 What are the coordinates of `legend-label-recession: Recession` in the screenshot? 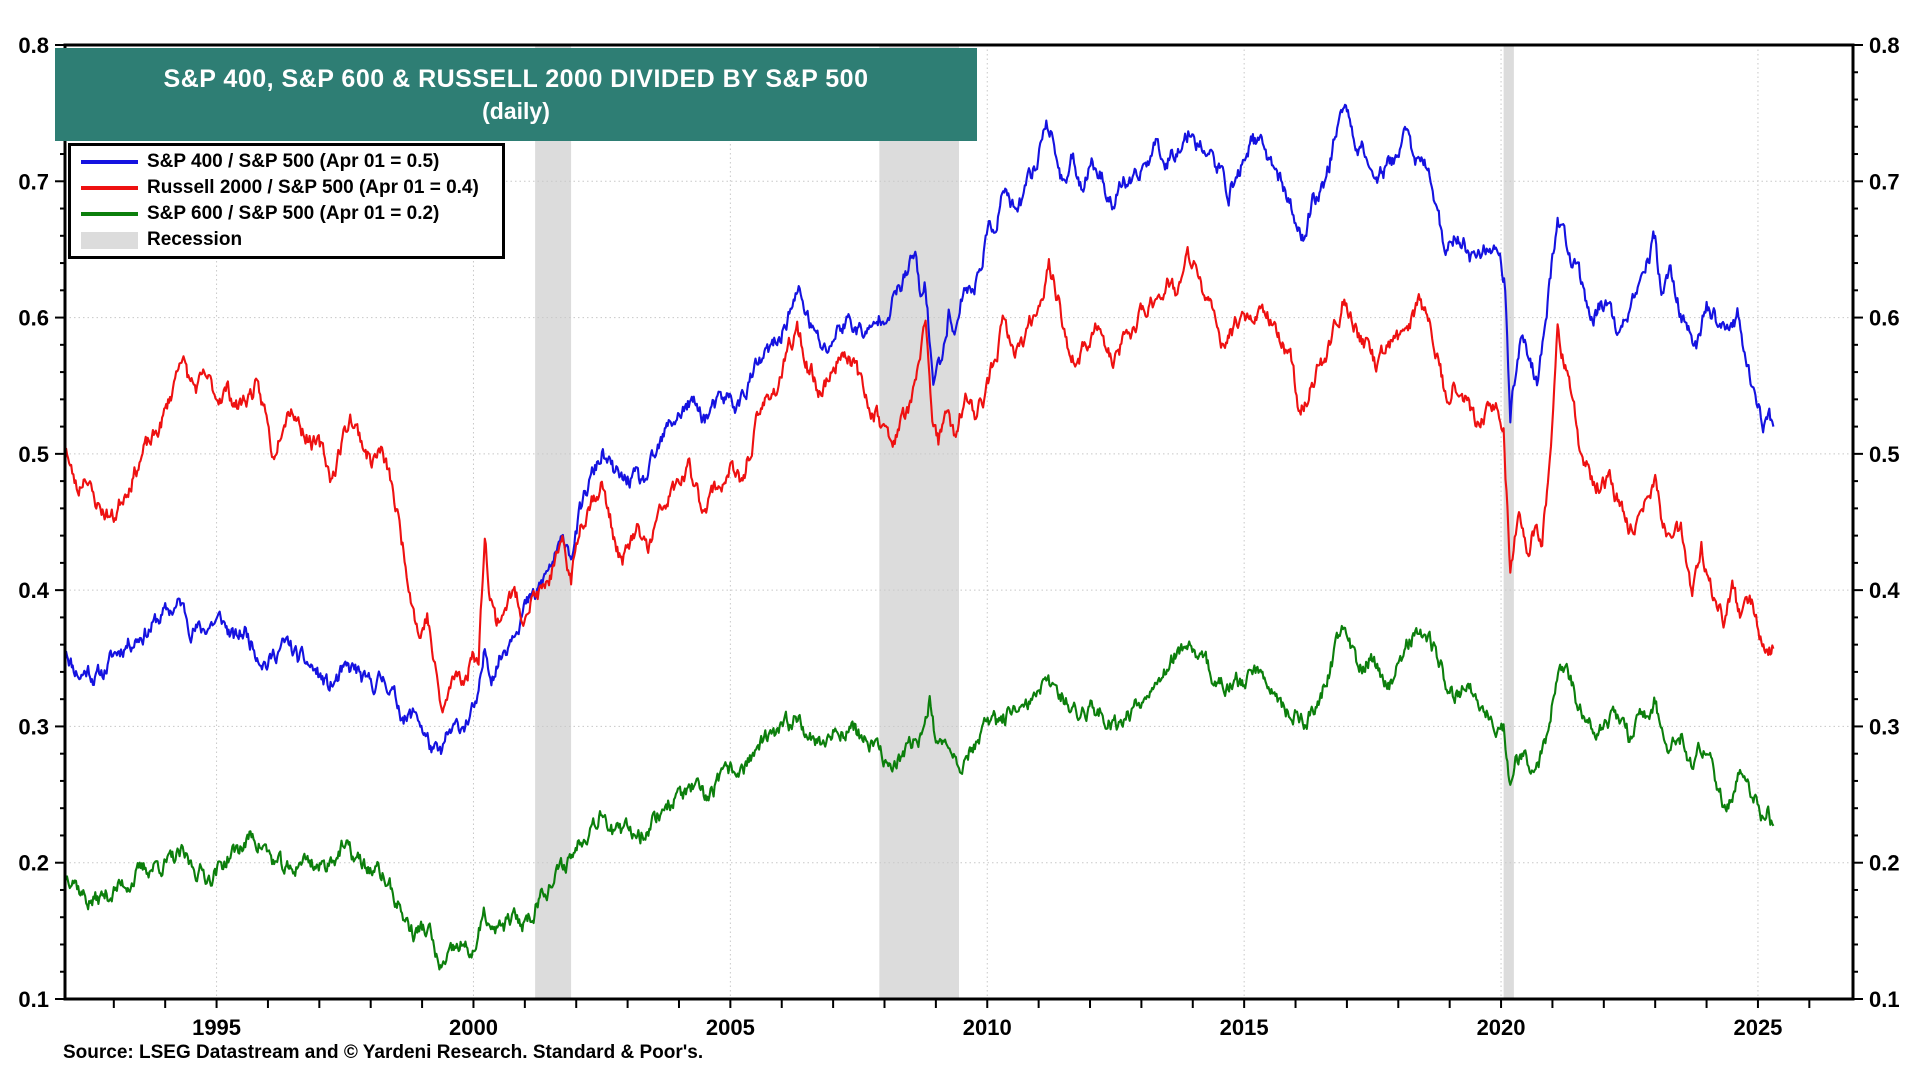 It's located at (195, 239).